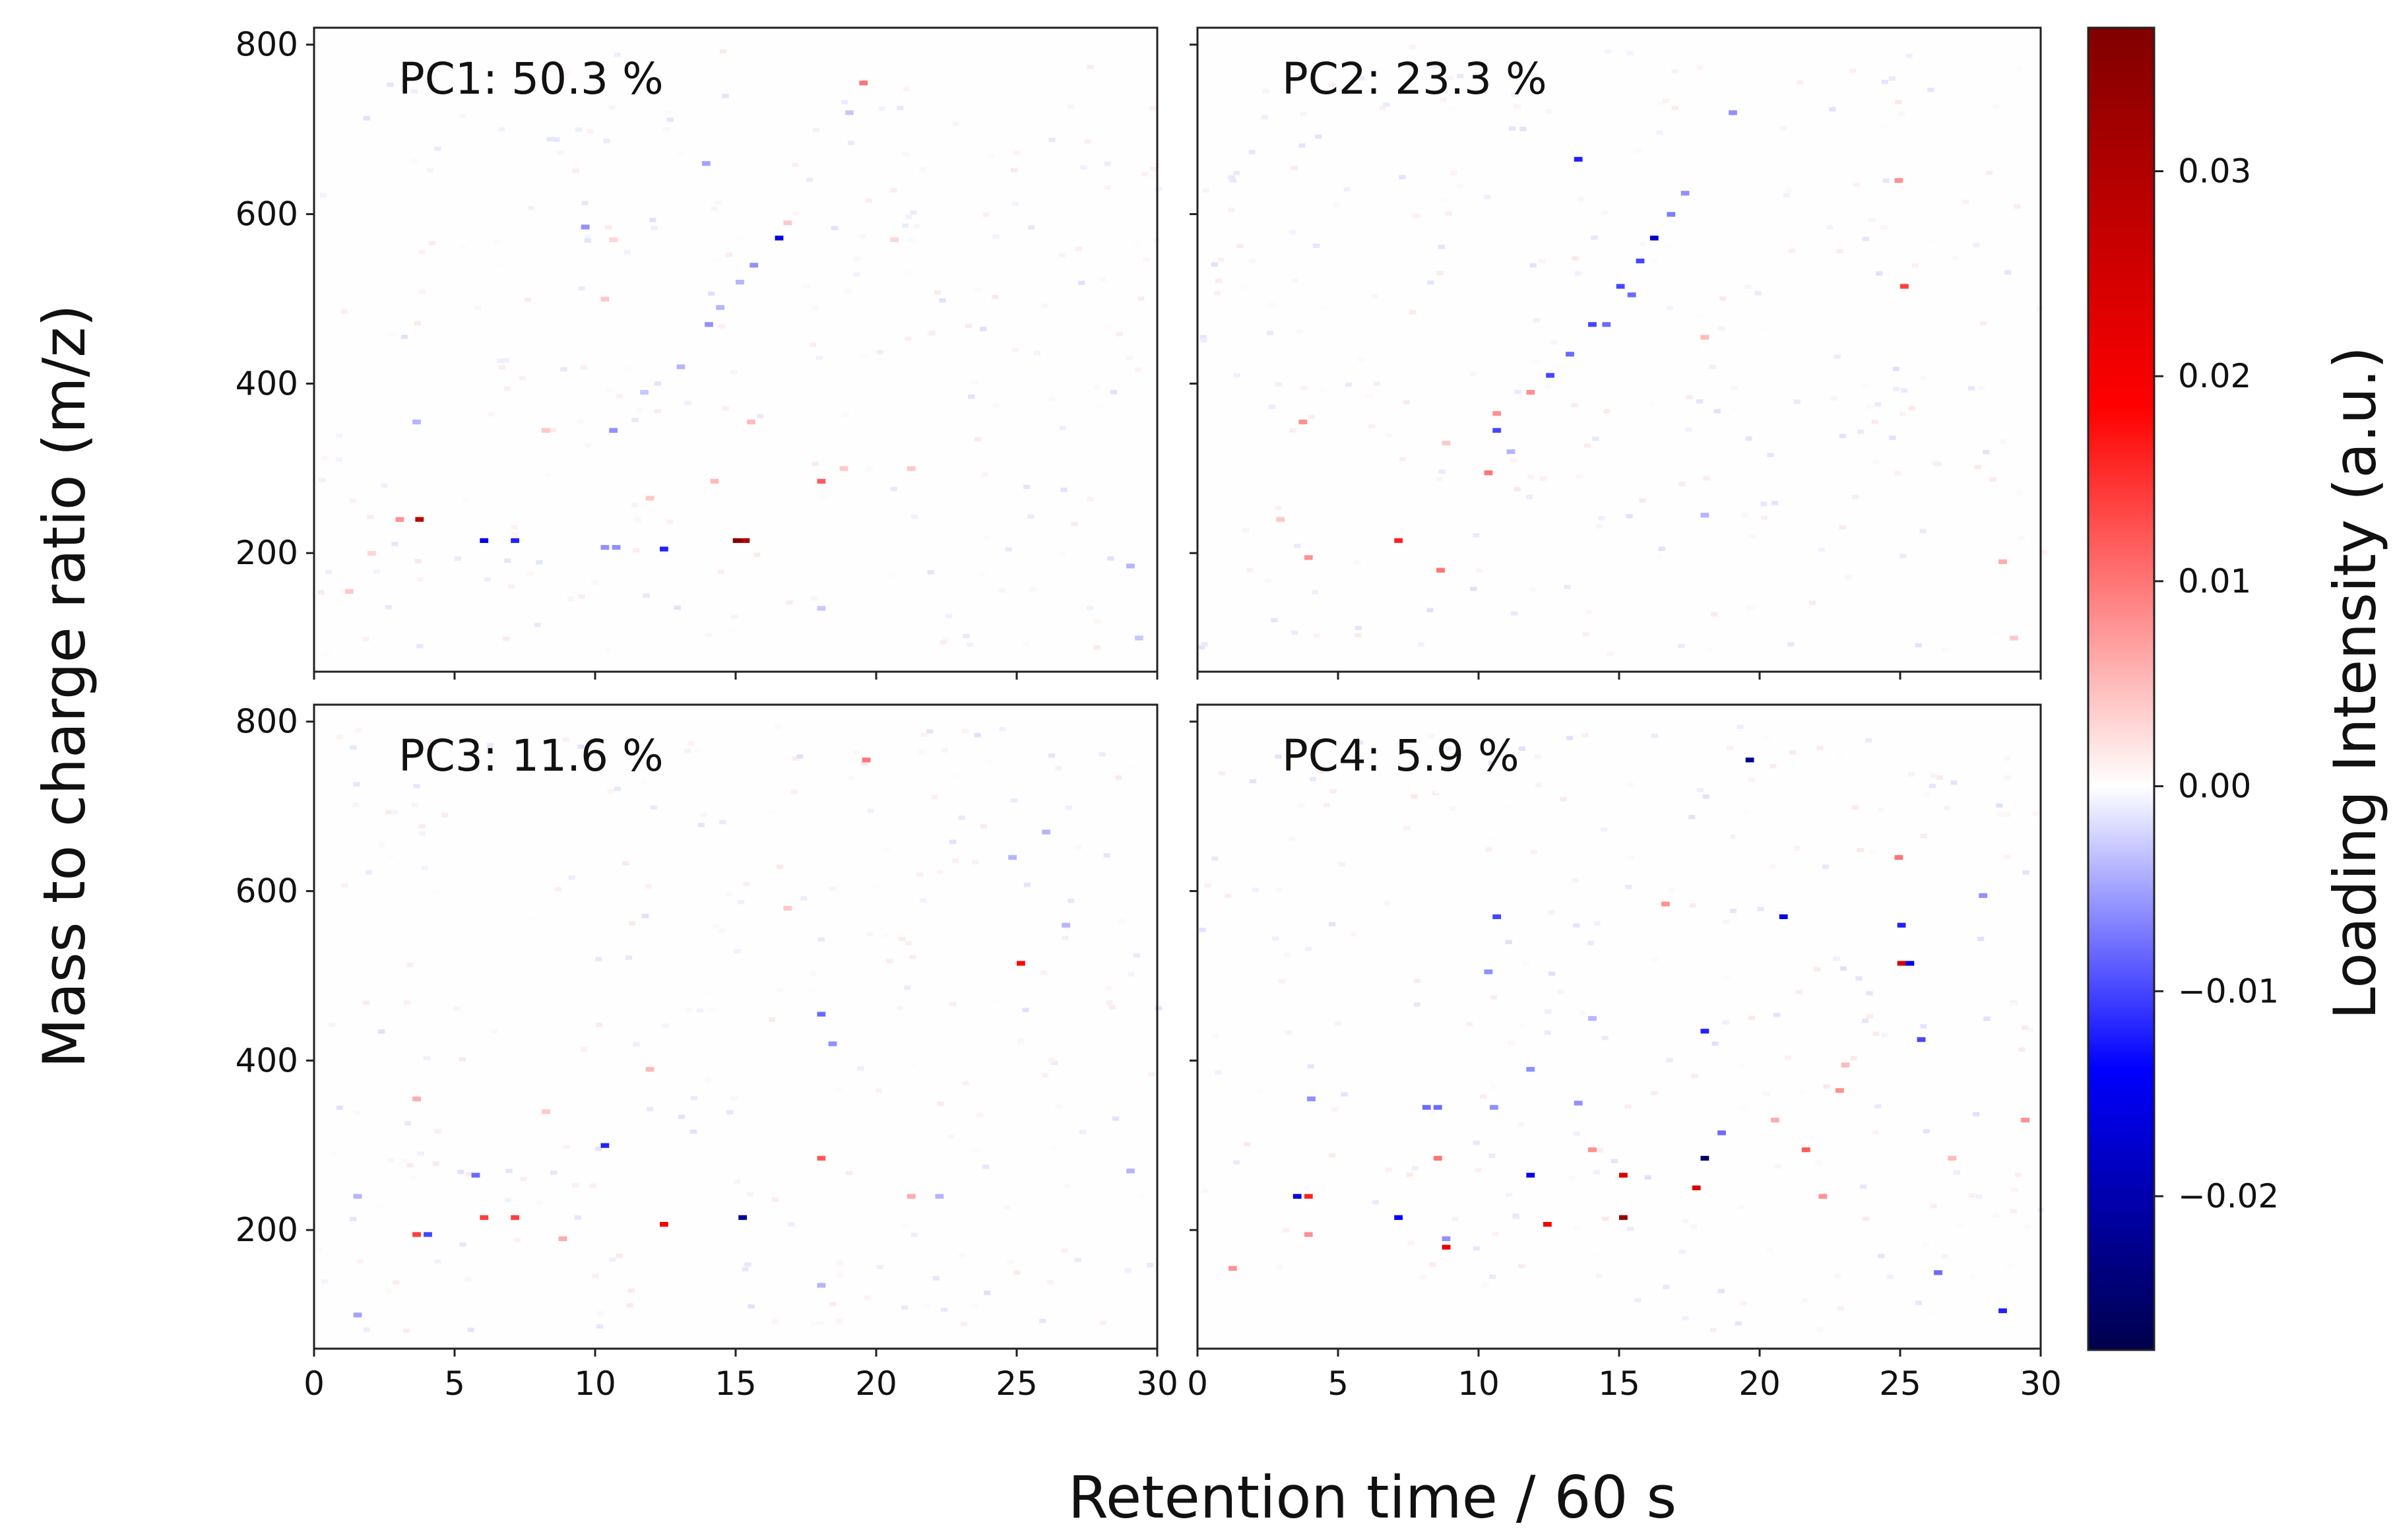 The height and width of the screenshot is (1540, 2393). I want to click on x-tick-label: 0, so click(1197, 1383).